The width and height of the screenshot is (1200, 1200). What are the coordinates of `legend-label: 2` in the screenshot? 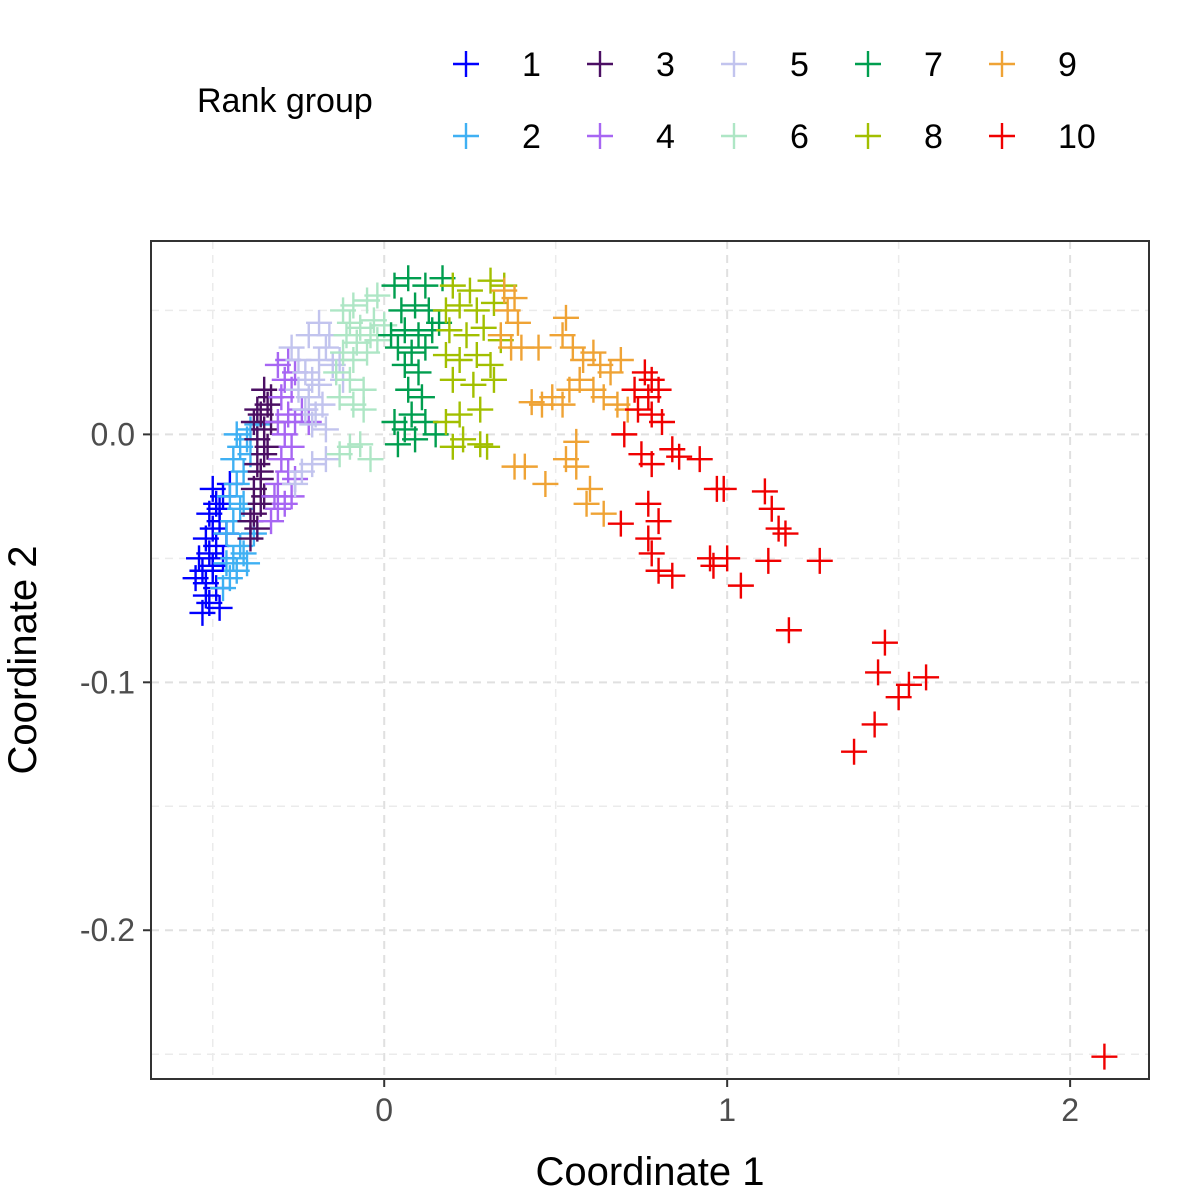 It's located at (531, 137).